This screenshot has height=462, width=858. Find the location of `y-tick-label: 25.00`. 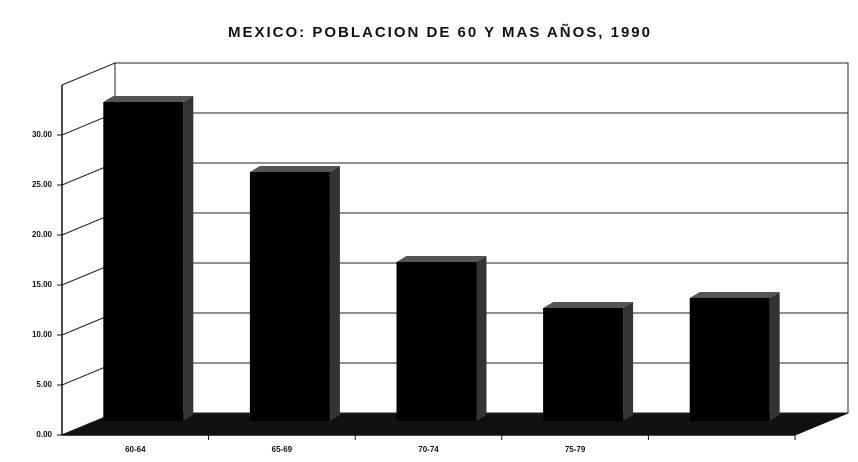

y-tick-label: 25.00 is located at coordinates (42, 184).